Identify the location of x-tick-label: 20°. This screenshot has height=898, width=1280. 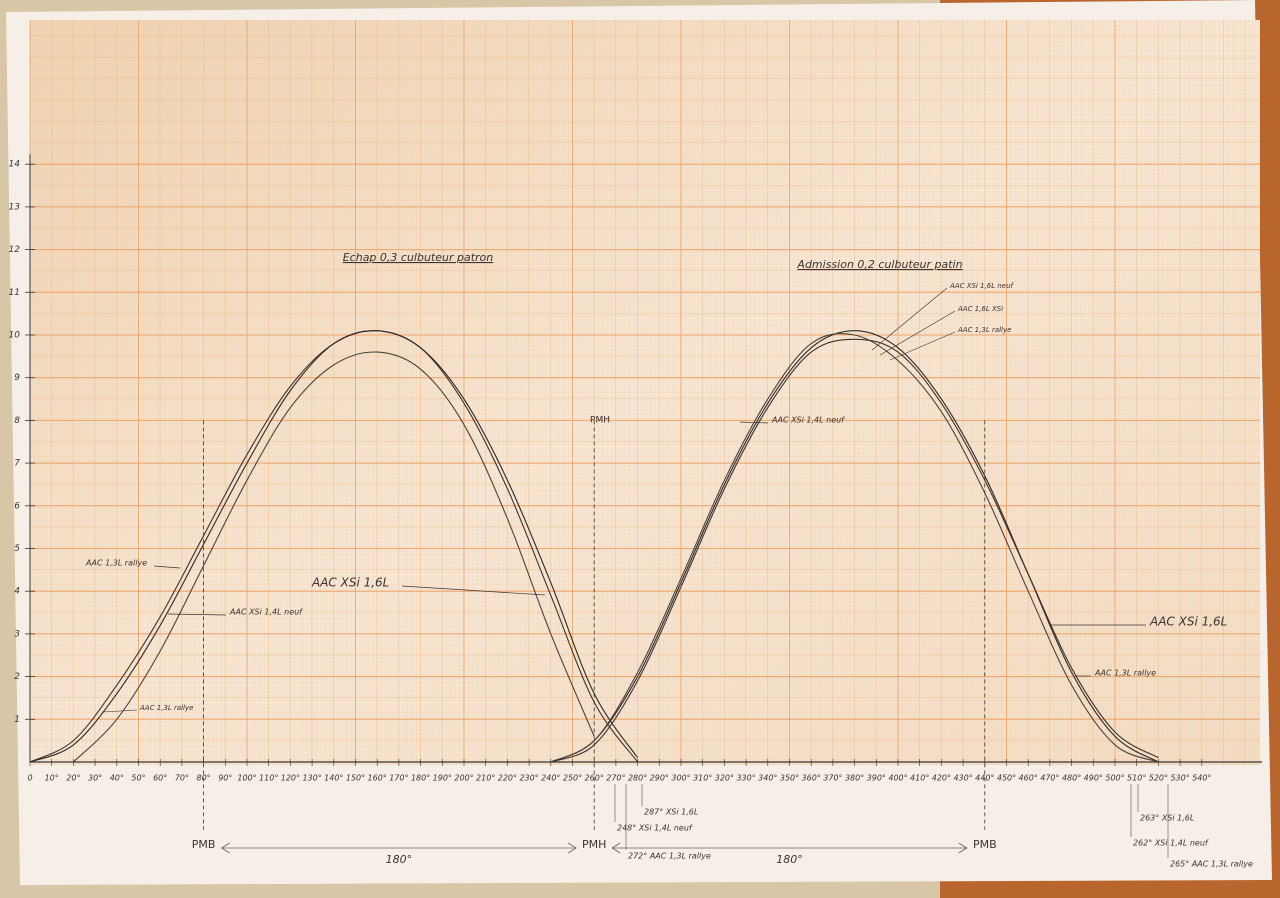
(73, 778).